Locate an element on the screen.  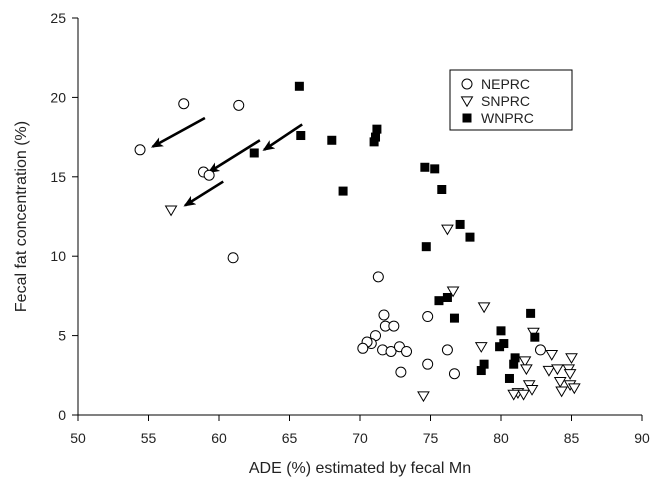
x-axis-title: ADE (%) estimated by fecal Mn is located at coordinates (360, 468).